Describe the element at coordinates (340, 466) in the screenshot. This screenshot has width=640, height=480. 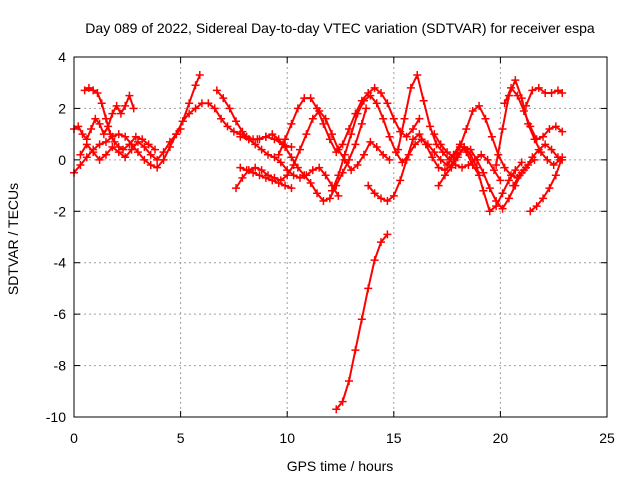
I see `x-axis-label: GPS time / hours` at that location.